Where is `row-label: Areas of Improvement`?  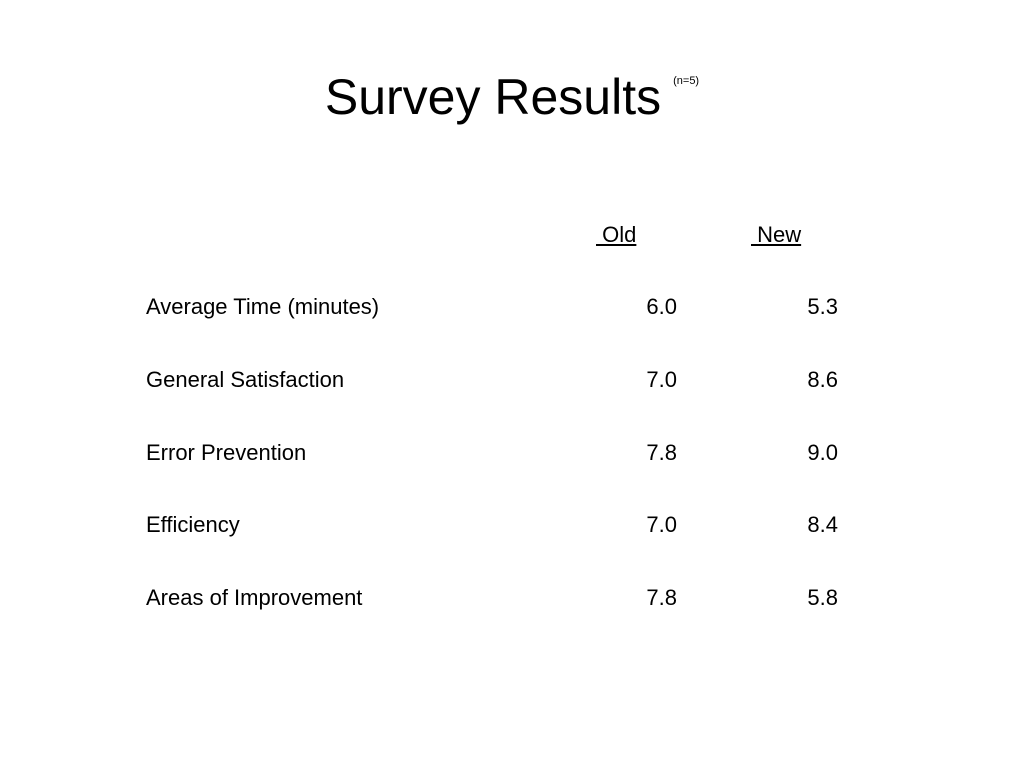 row-label: Areas of Improvement is located at coordinates (254, 597).